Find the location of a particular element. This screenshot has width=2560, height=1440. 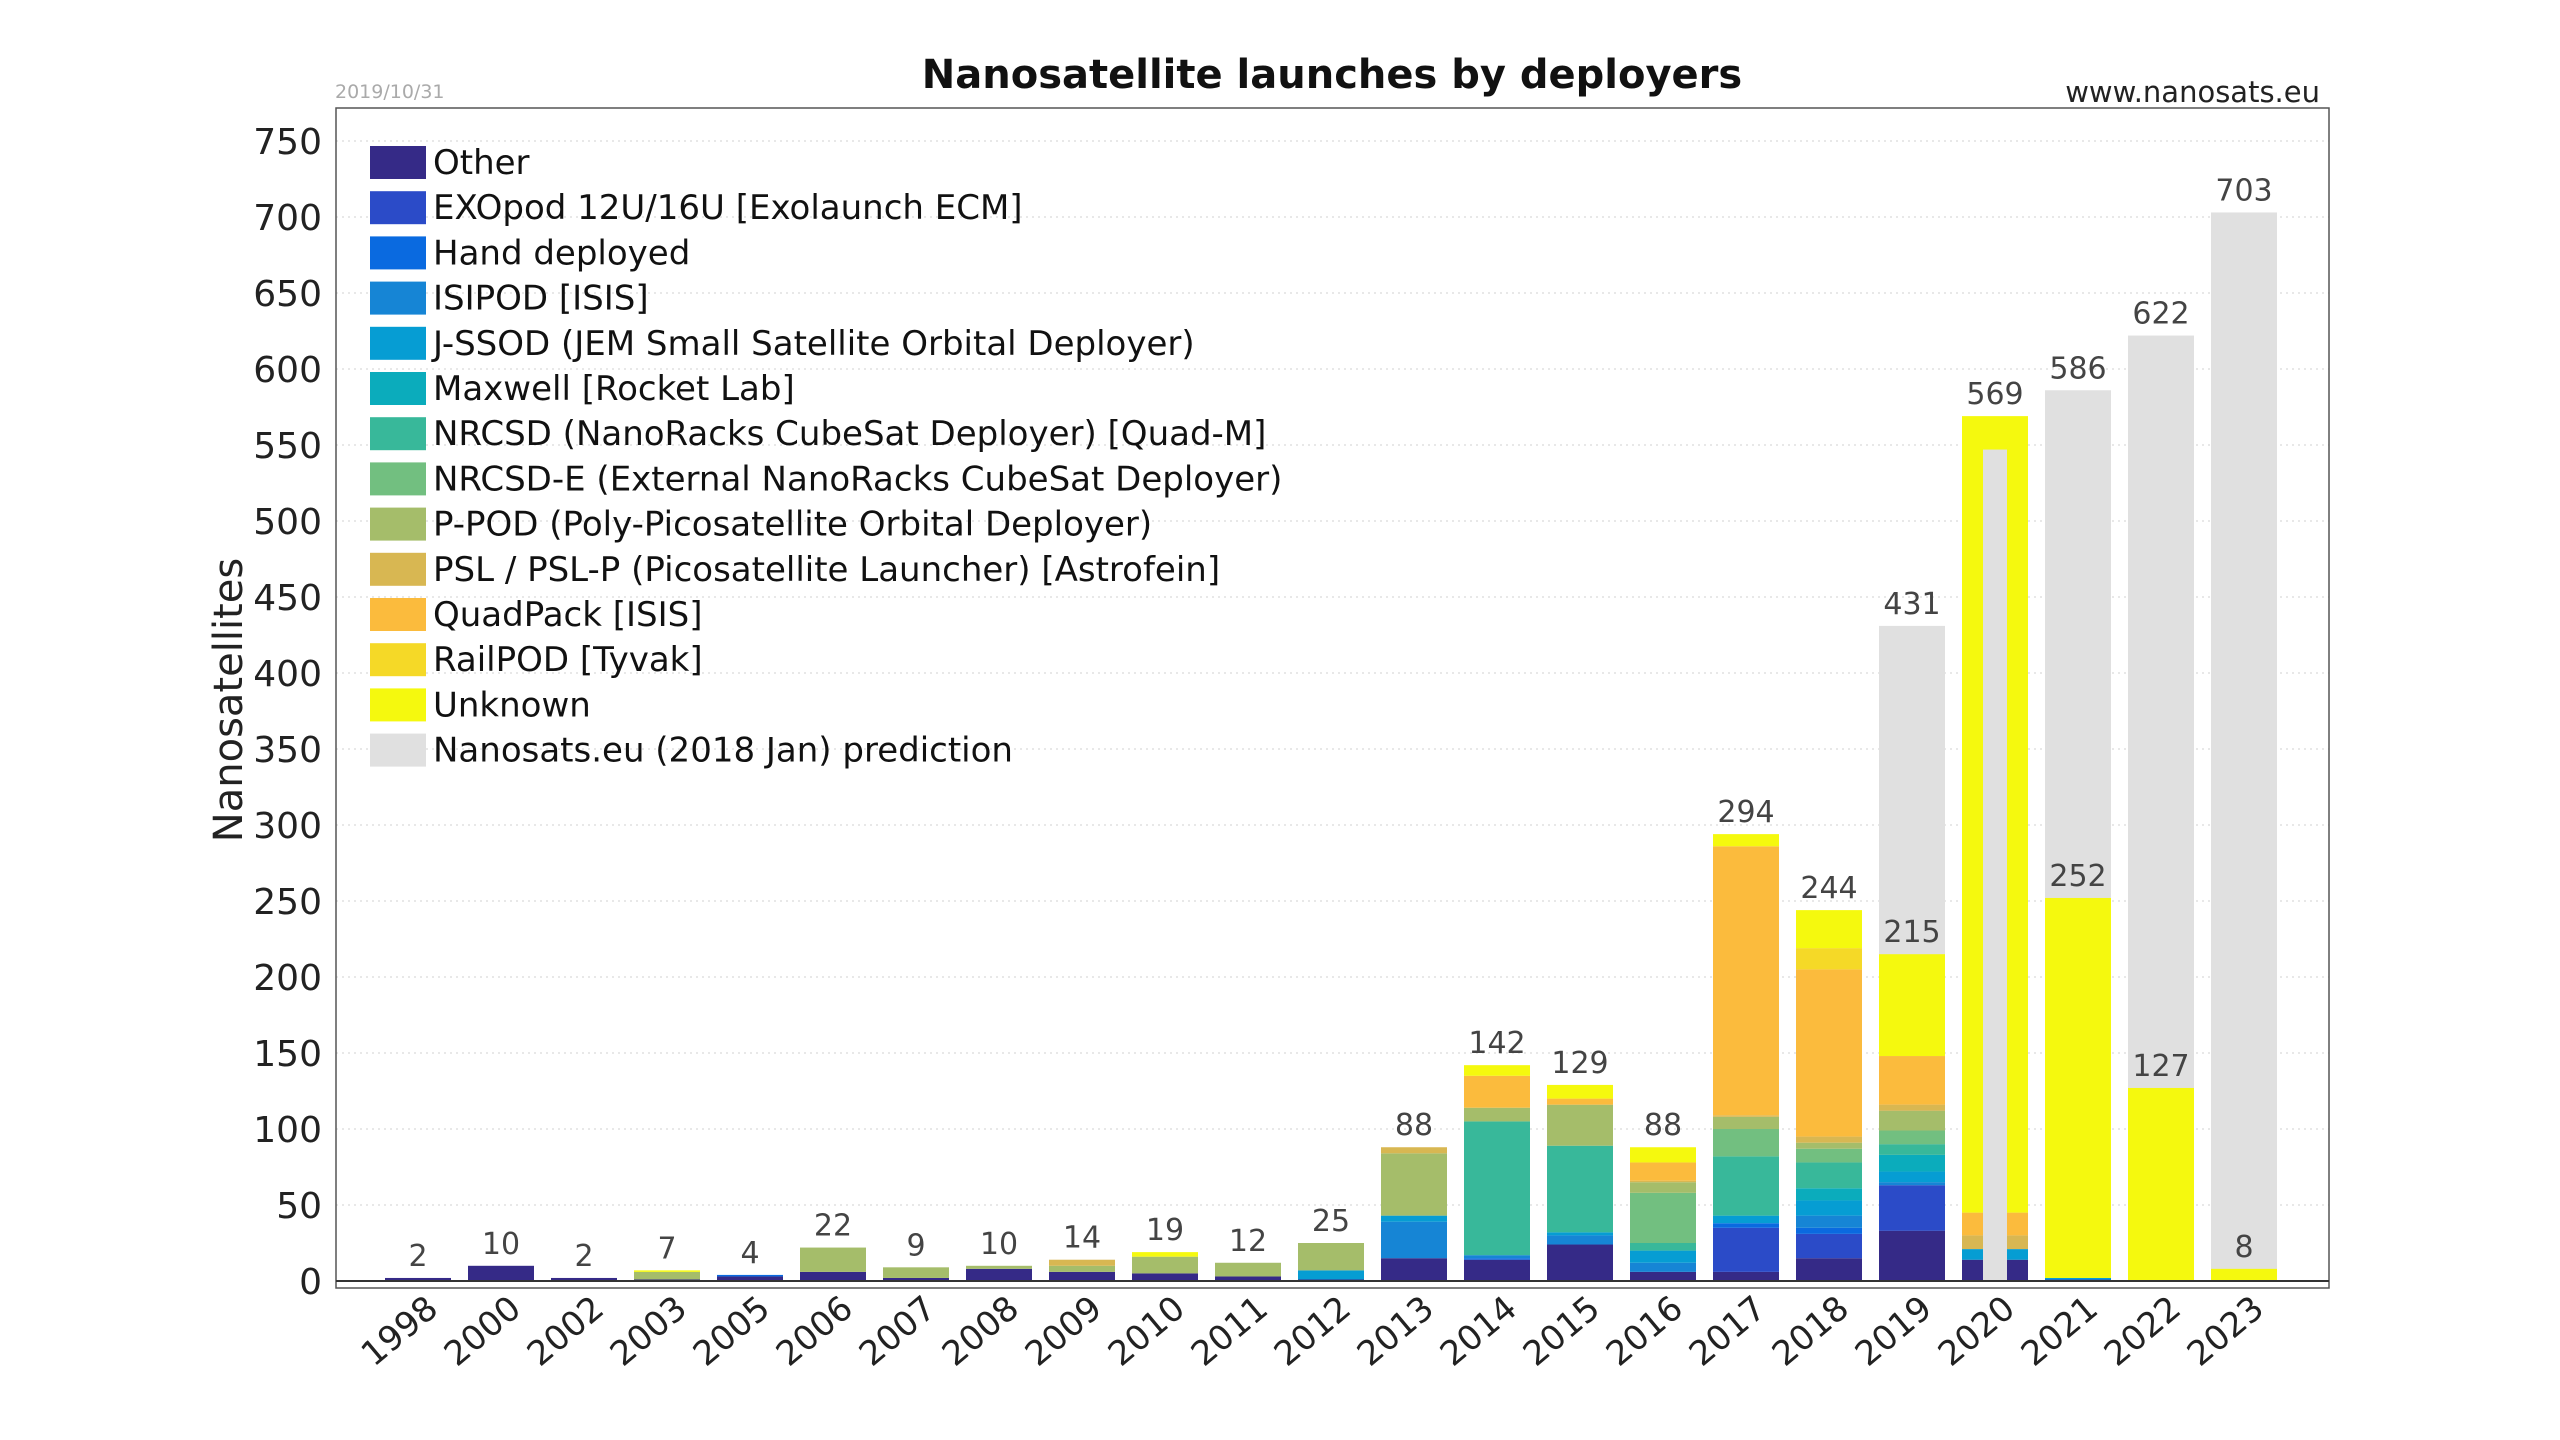

x-tick-label: 2005 is located at coordinates (732, 1331).